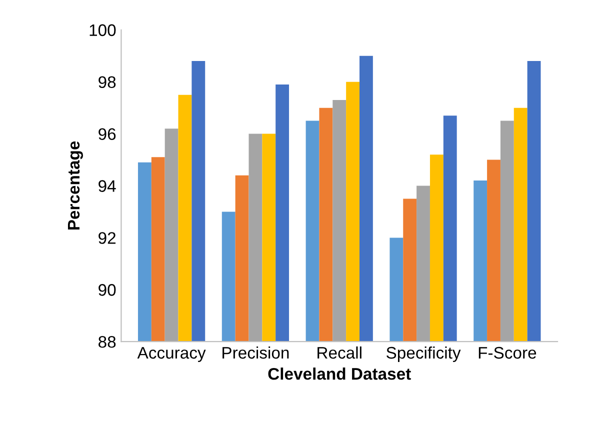 Image resolution: width=606 pixels, height=427 pixels. What do you see at coordinates (171, 354) in the screenshot?
I see `x-tick-label: Accuracy` at bounding box center [171, 354].